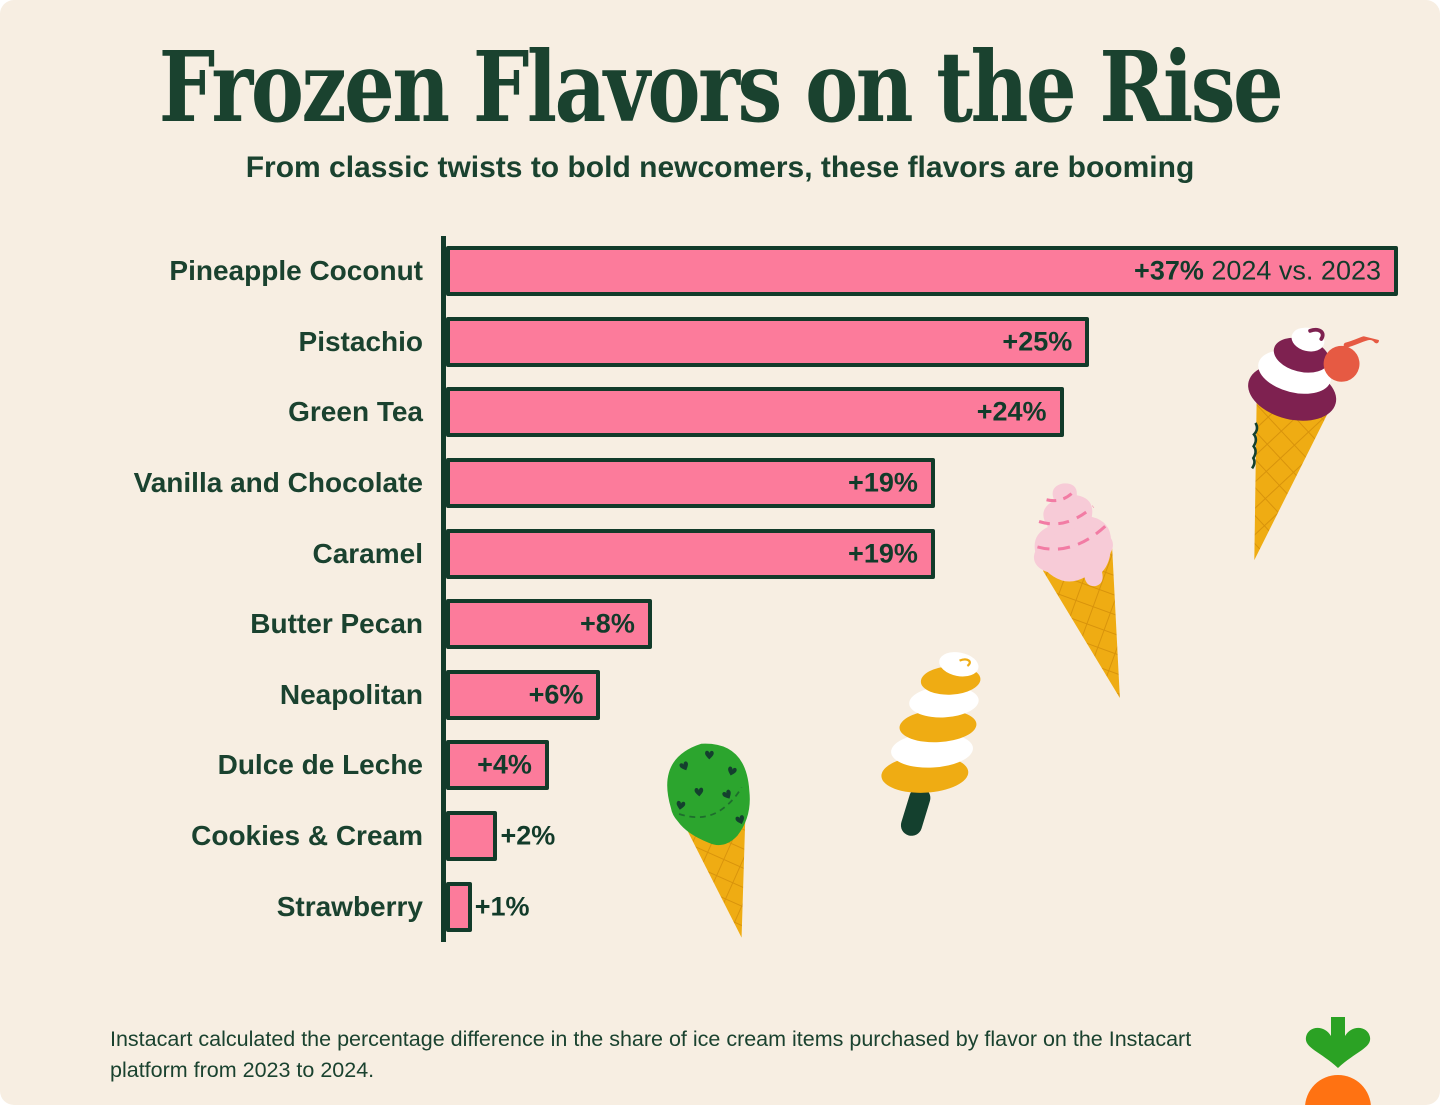 The height and width of the screenshot is (1105, 1440). What do you see at coordinates (922, 906) in the screenshot?
I see `bar-track: +1%` at bounding box center [922, 906].